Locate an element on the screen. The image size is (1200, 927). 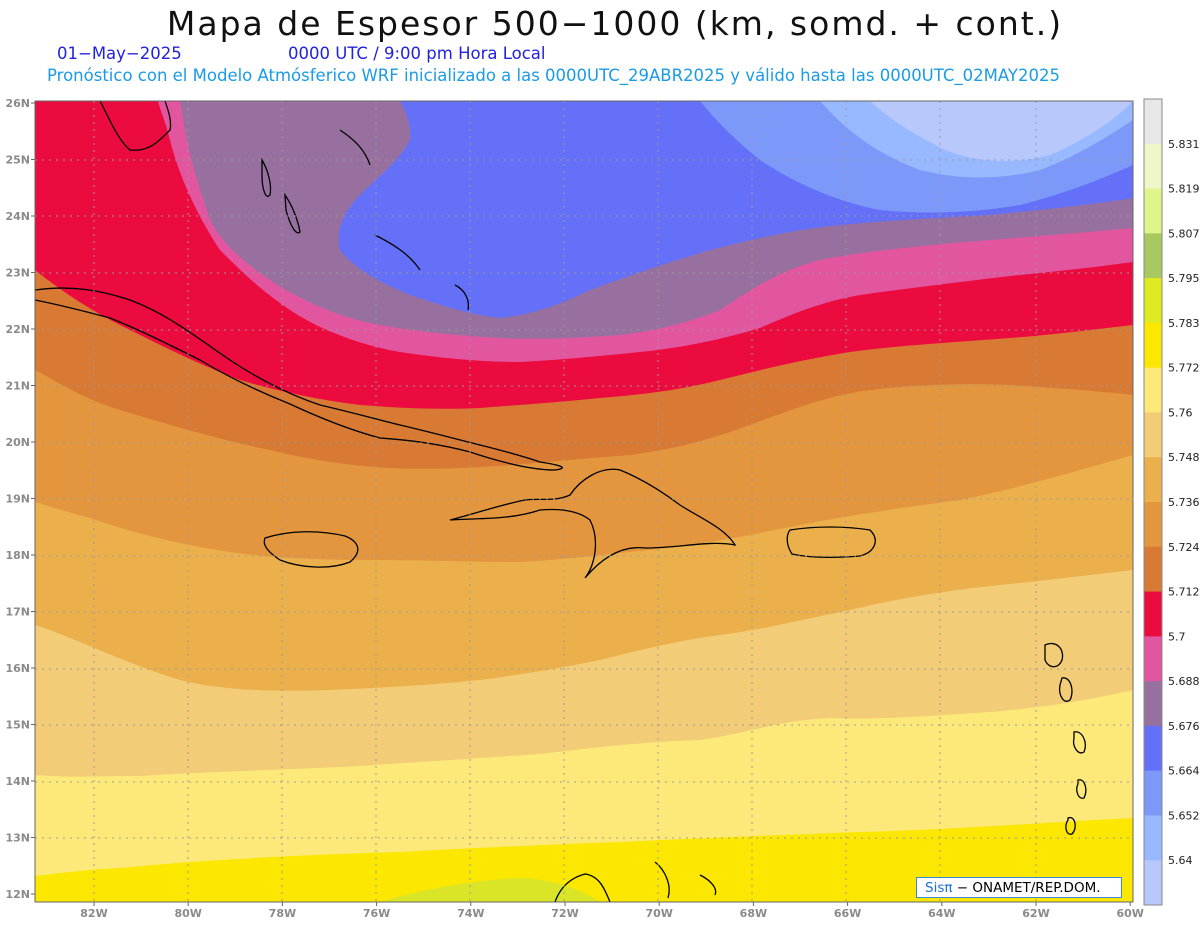
longitude-axis: 82W 80W 78W 76W 74W 72W 70W 68W 66W 64W 62W 60W is located at coordinates (612, 911).